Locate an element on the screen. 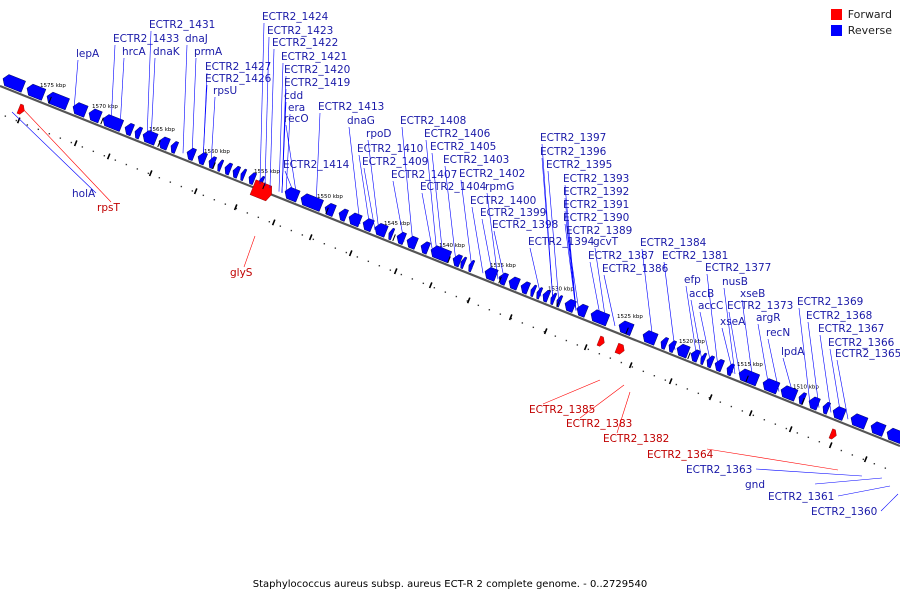  reverse-gene-label: ECTR2_1363 is located at coordinates (719, 470).